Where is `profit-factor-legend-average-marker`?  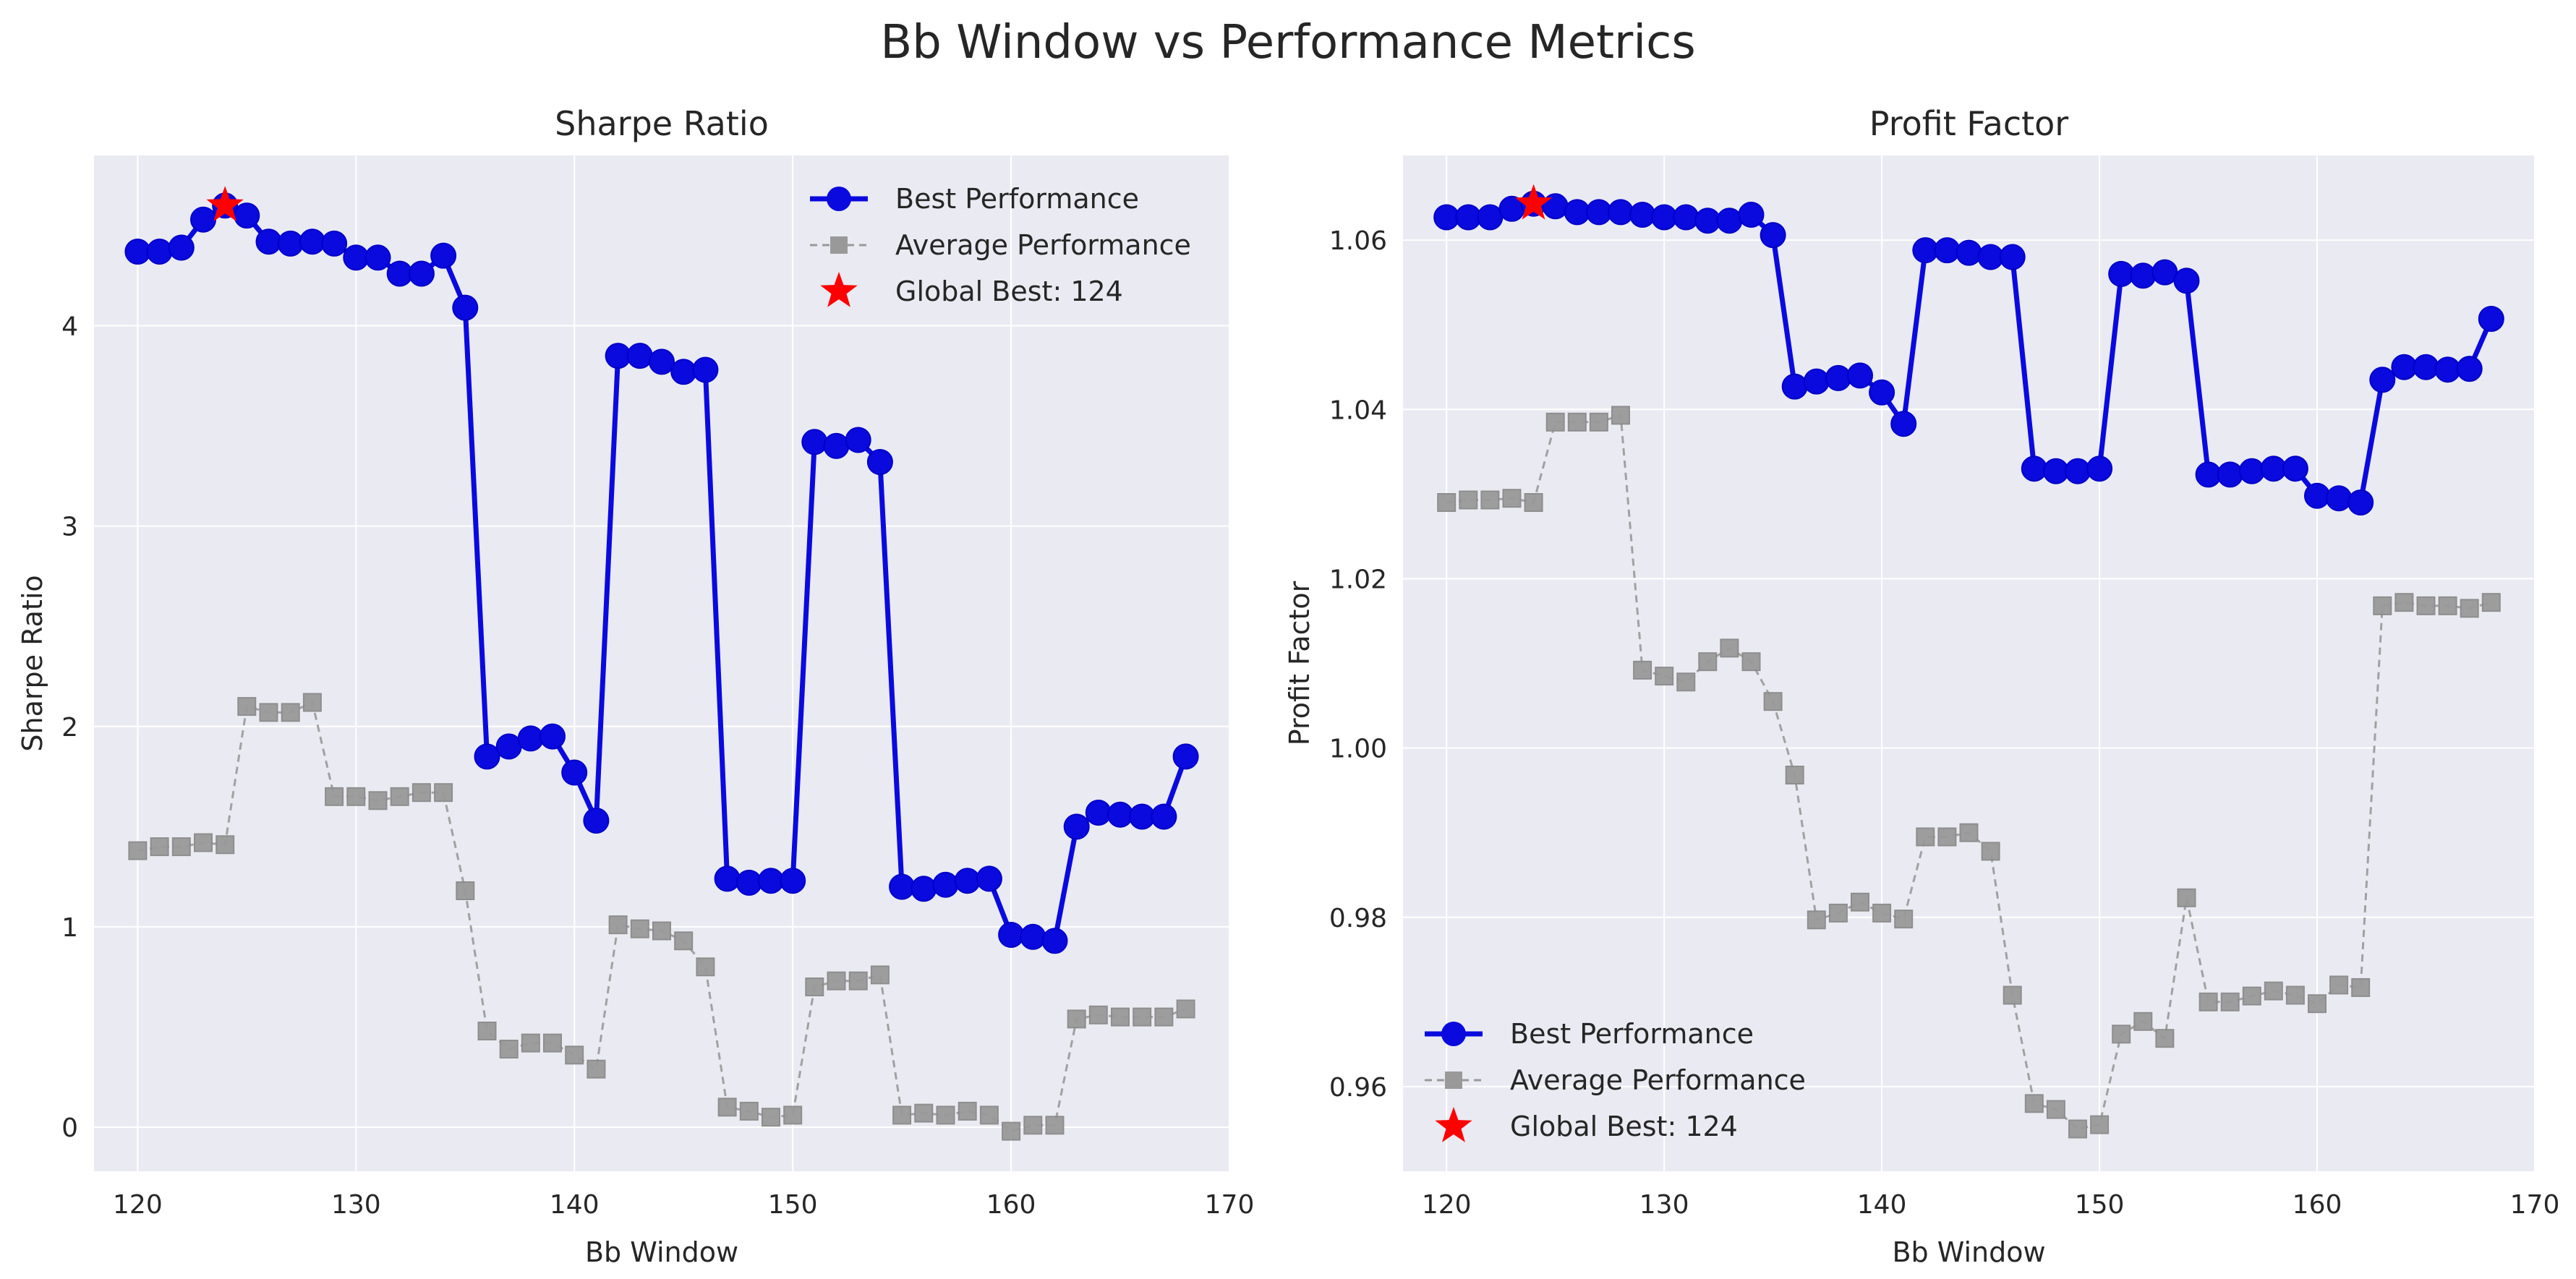 profit-factor-legend-average-marker is located at coordinates (1454, 1080).